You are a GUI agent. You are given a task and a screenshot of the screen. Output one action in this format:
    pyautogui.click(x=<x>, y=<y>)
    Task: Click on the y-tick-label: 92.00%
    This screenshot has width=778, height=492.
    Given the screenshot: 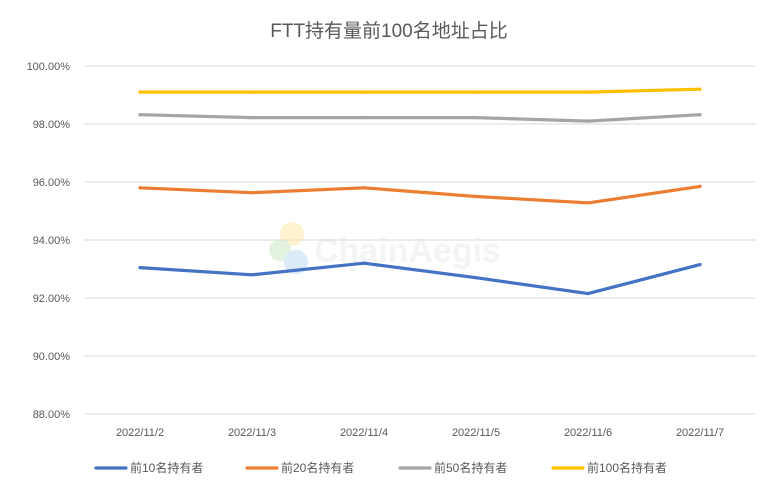 What is the action you would take?
    pyautogui.click(x=52, y=299)
    